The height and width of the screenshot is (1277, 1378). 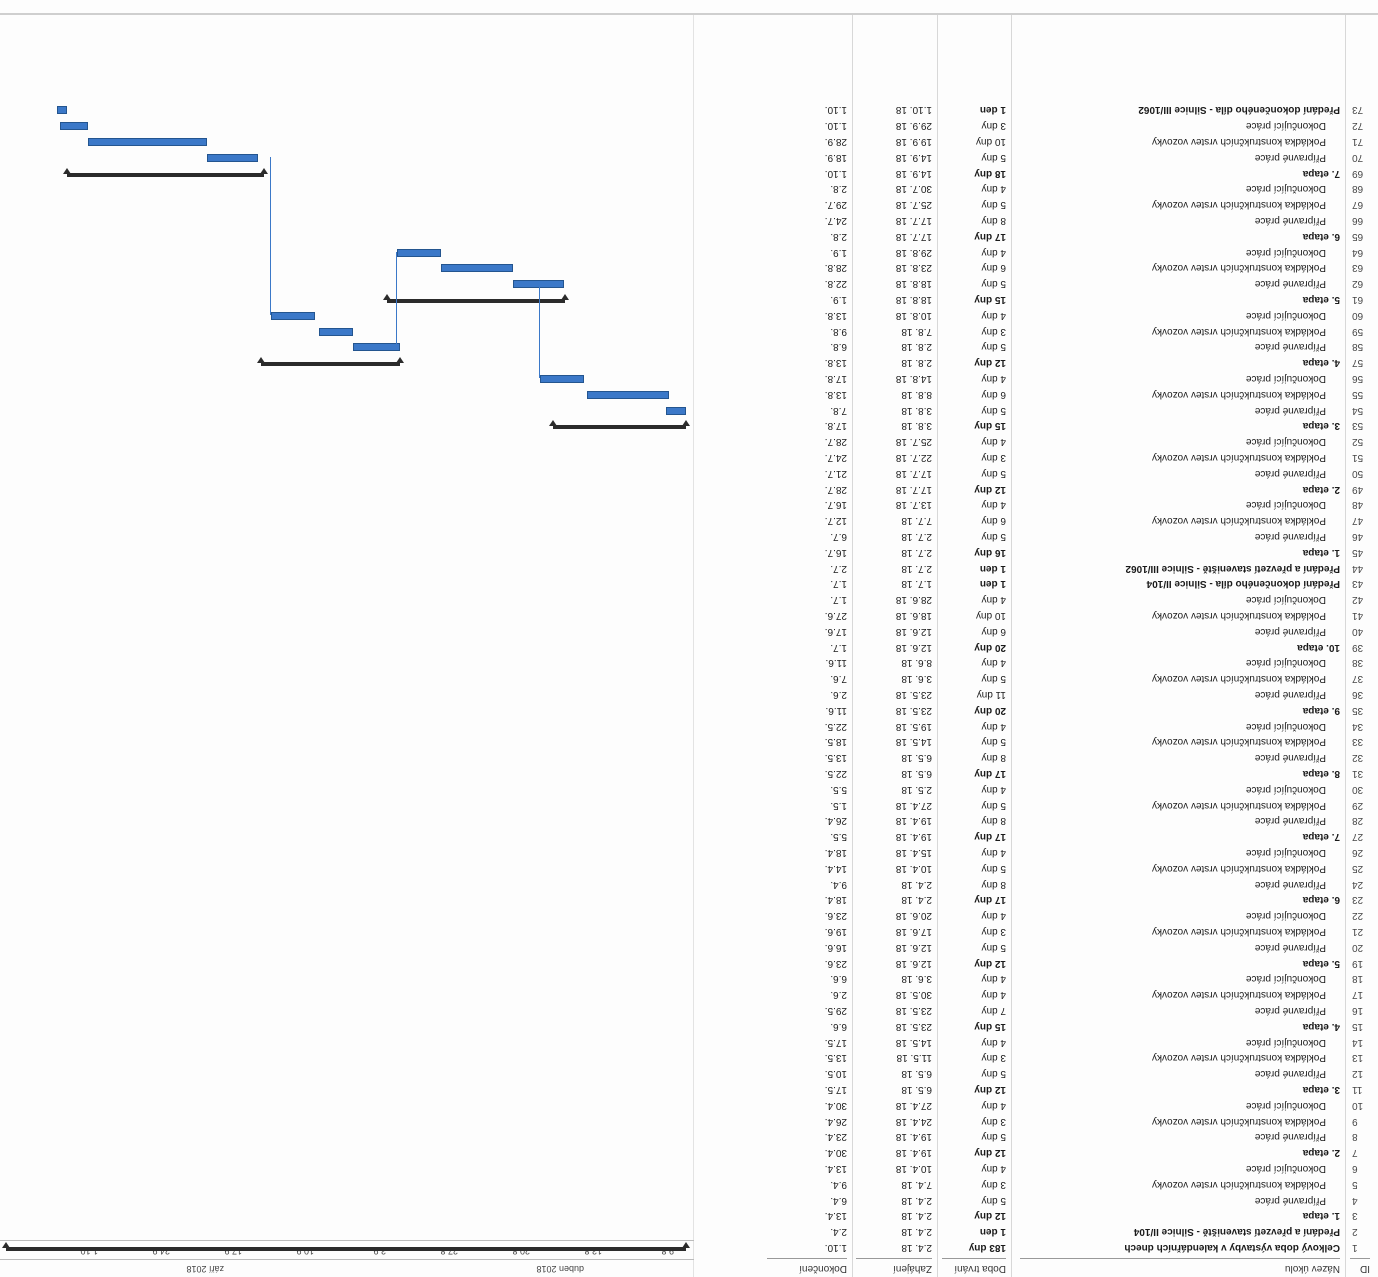 I want to click on task-start: 20.6. 18, so click(x=913, y=916).